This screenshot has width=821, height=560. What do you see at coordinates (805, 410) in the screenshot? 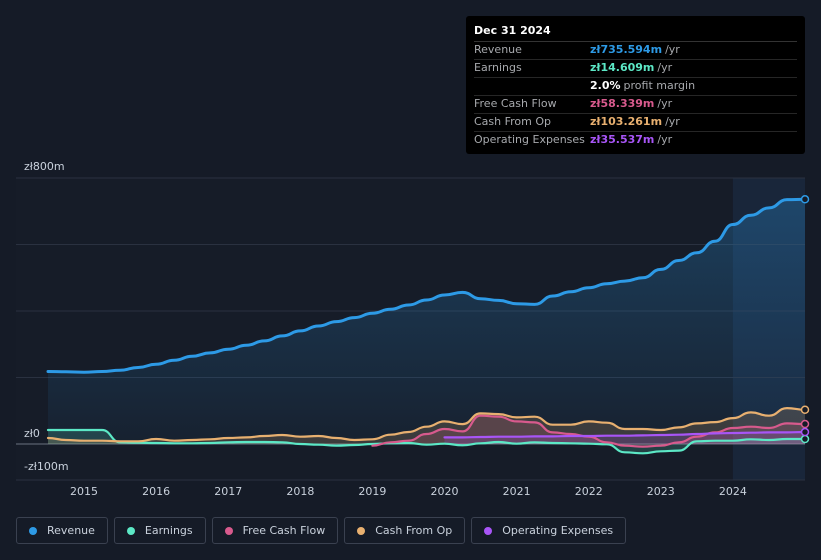
I see `end-marker-cash-from-op` at bounding box center [805, 410].